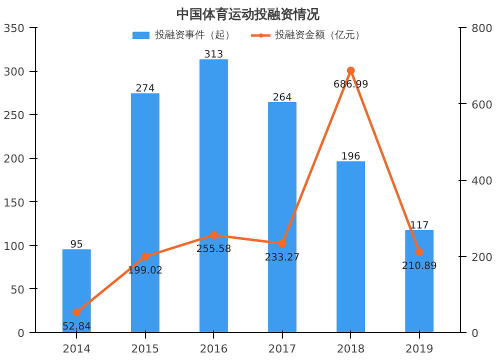 This screenshot has height=362, width=500. Describe the element at coordinates (145, 349) in the screenshot. I see `x-tick-label: 2015` at that location.